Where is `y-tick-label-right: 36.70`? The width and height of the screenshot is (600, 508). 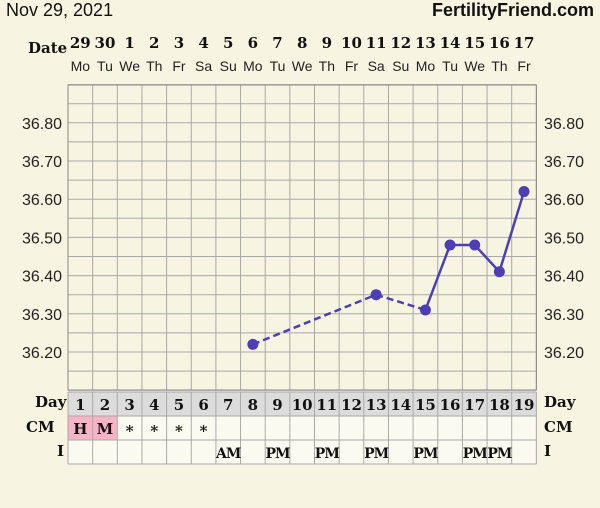 y-tick-label-right: 36.70 is located at coordinates (564, 162).